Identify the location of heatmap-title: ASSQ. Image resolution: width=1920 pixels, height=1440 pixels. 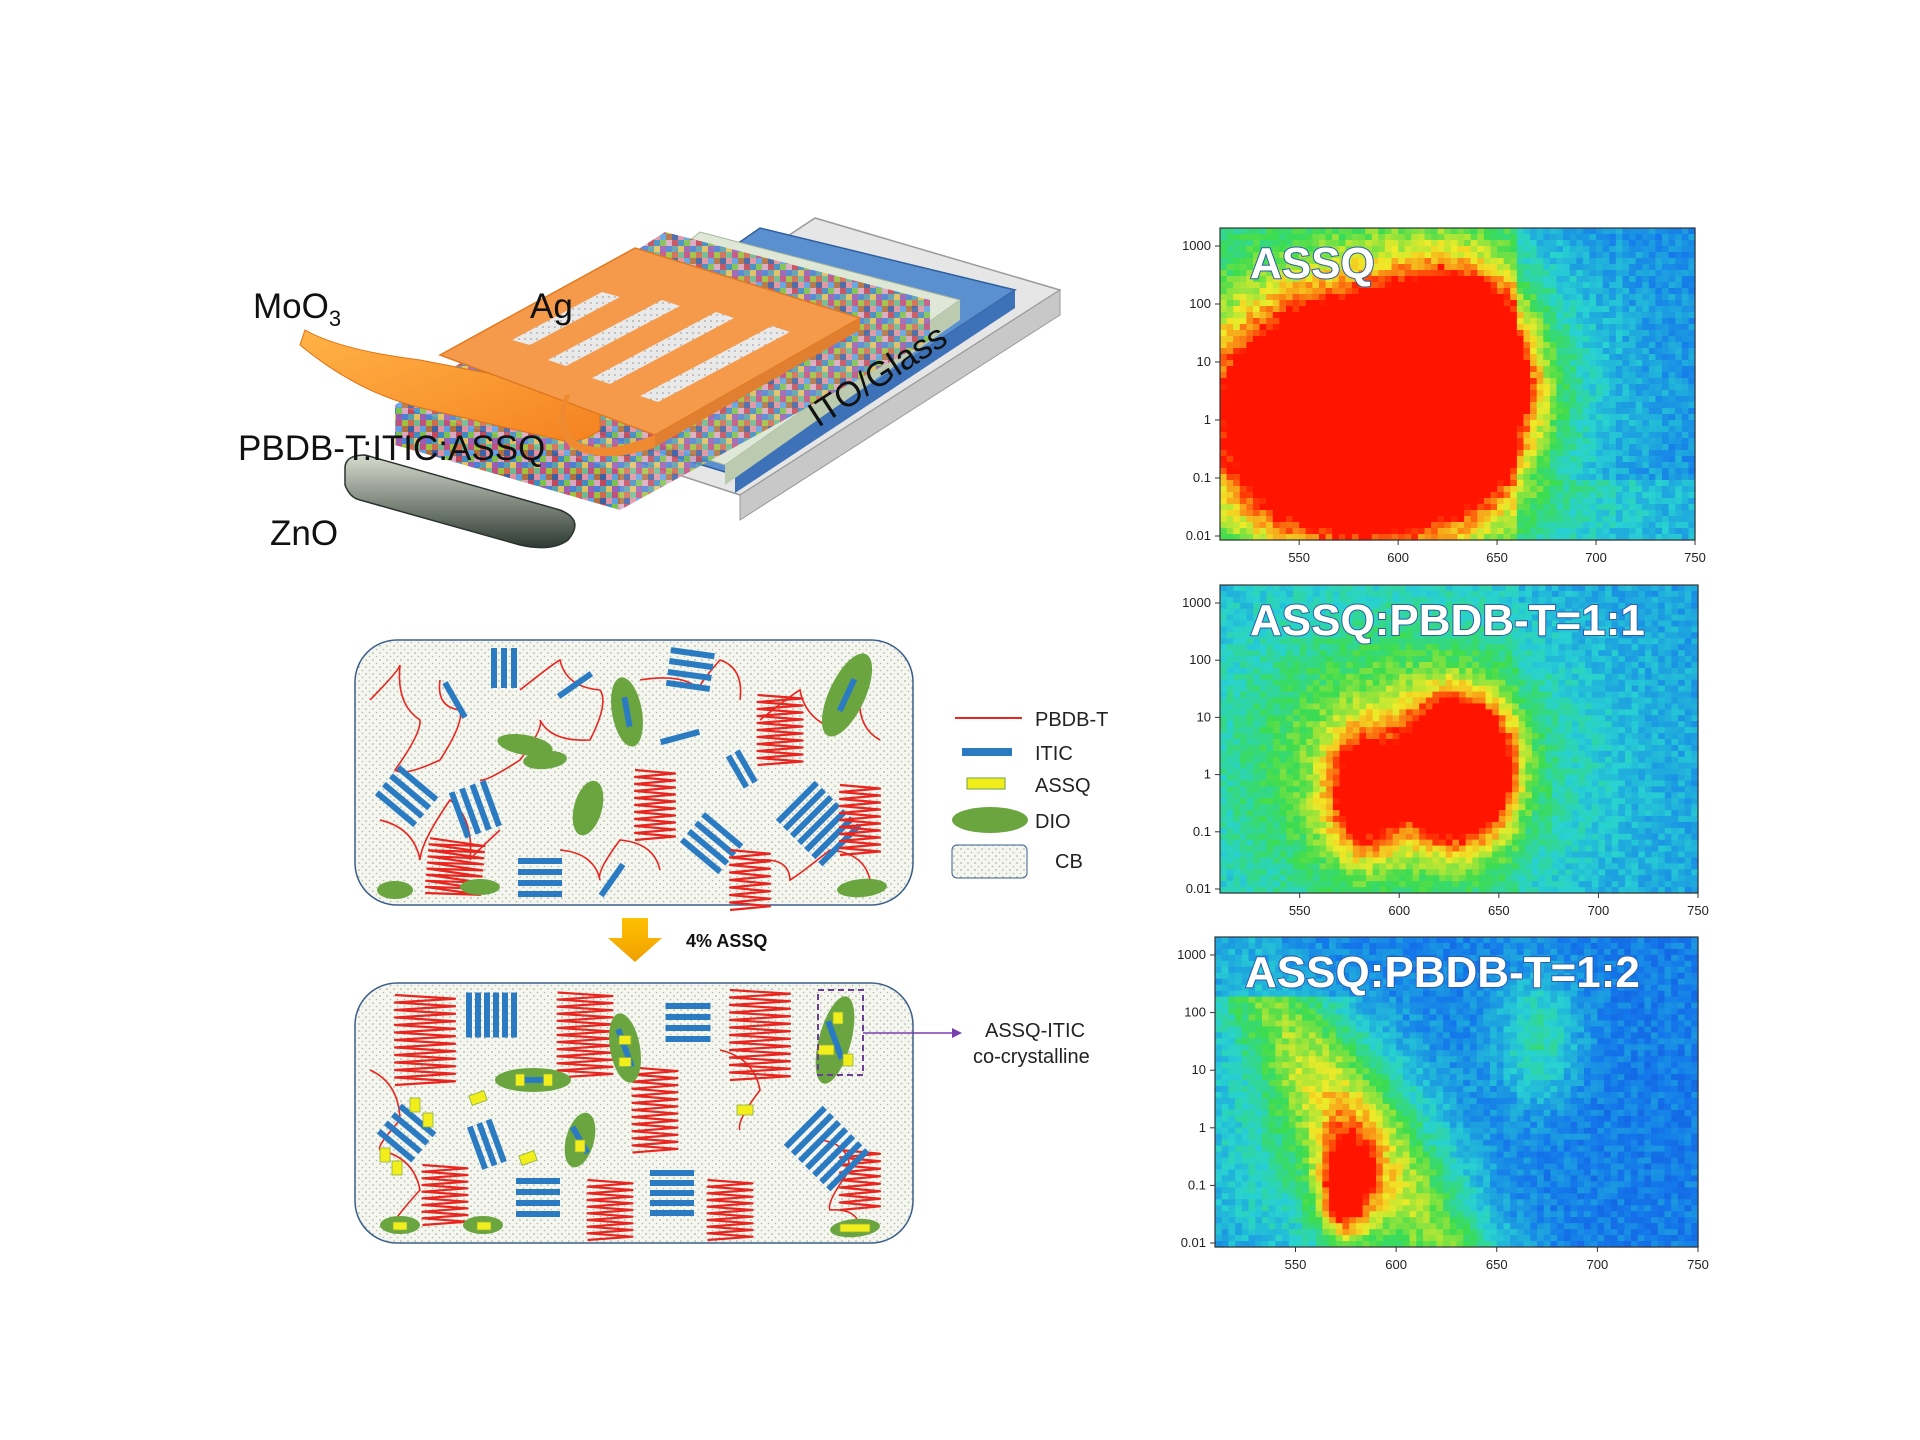
(1312, 263).